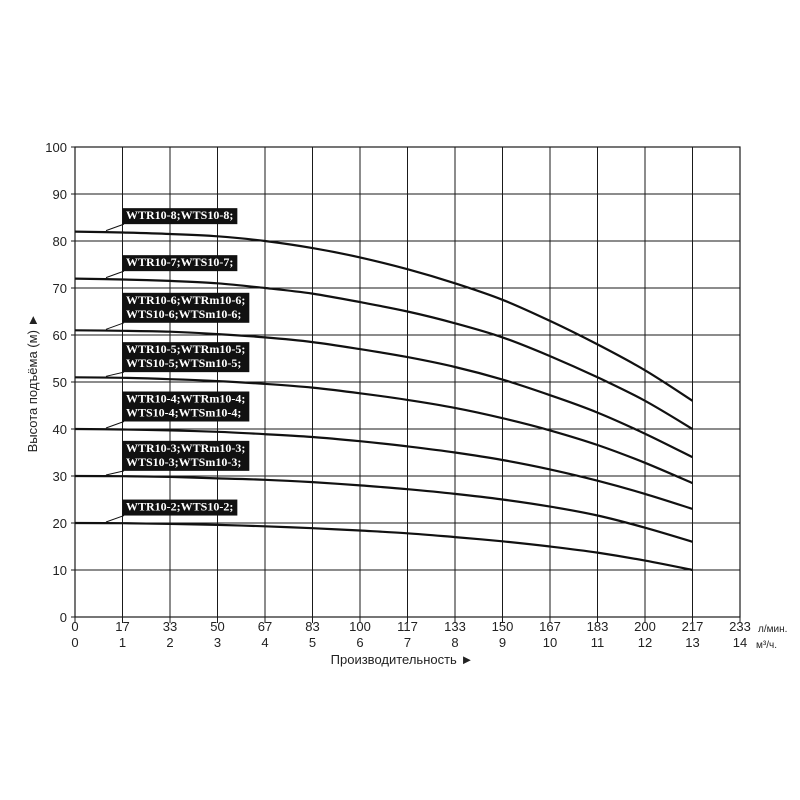 This screenshot has height=800, width=800. Describe the element at coordinates (692, 642) in the screenshot. I see `x-tick-label-m3h: 13` at that location.